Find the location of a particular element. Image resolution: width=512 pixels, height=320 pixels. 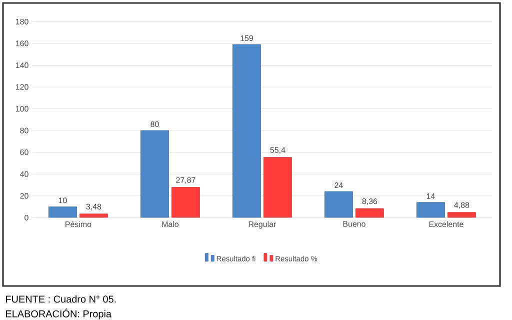

text: ELABORACIÓN: Propia is located at coordinates (59, 314).